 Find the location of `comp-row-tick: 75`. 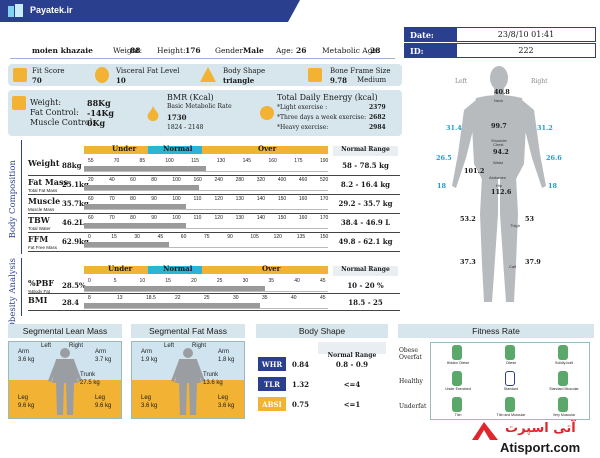

comp-row-tick: 75 is located at coordinates (207, 237).